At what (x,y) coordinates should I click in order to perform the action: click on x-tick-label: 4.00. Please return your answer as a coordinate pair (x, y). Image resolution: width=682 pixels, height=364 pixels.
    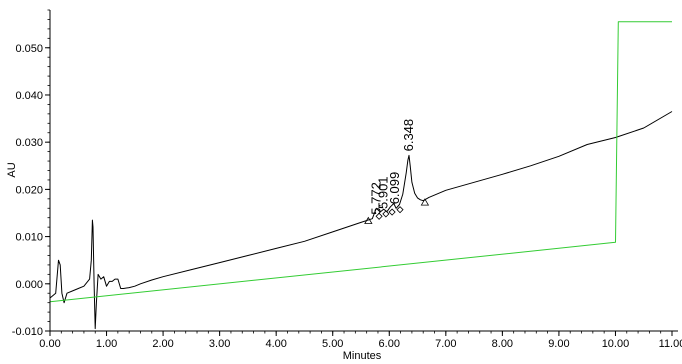
    Looking at the image, I should click on (275, 344).